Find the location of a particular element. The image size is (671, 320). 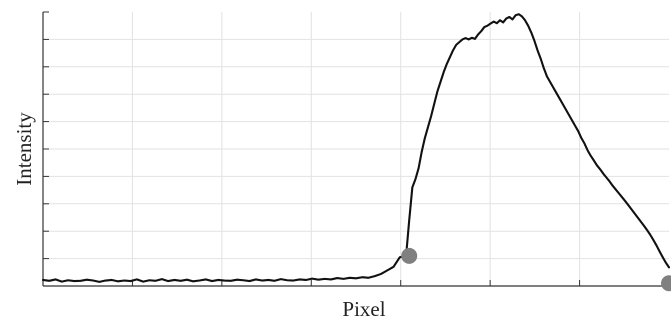

marker-end-point is located at coordinates (666, 283).